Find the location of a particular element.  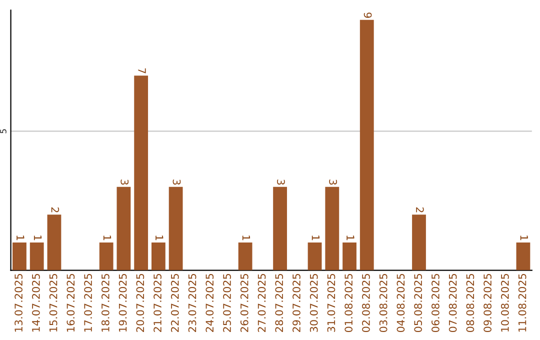

x-tick-label: 05.08.2025 is located at coordinates (418, 303).